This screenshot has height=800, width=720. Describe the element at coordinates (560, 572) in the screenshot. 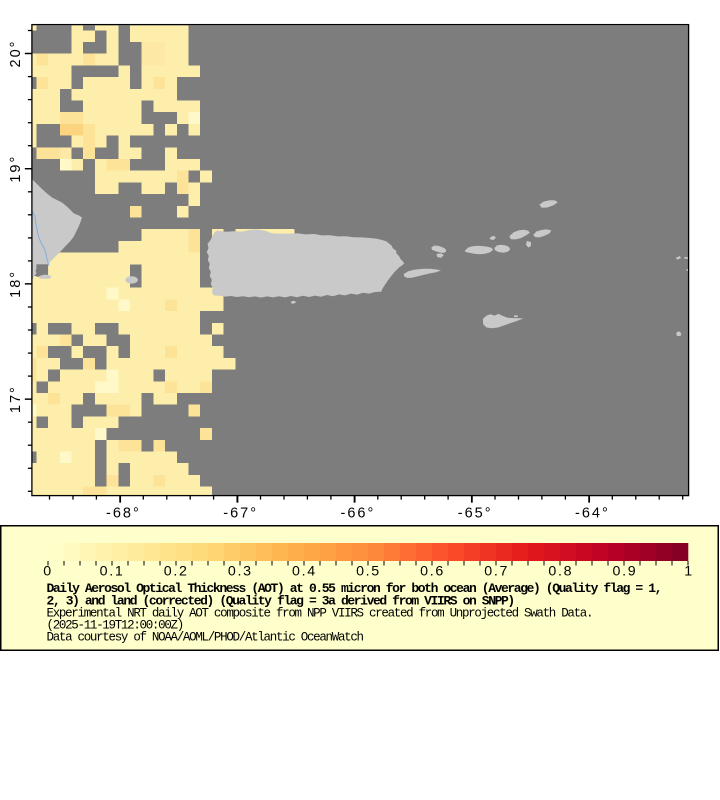

I see `svg-text: 0.8` at that location.